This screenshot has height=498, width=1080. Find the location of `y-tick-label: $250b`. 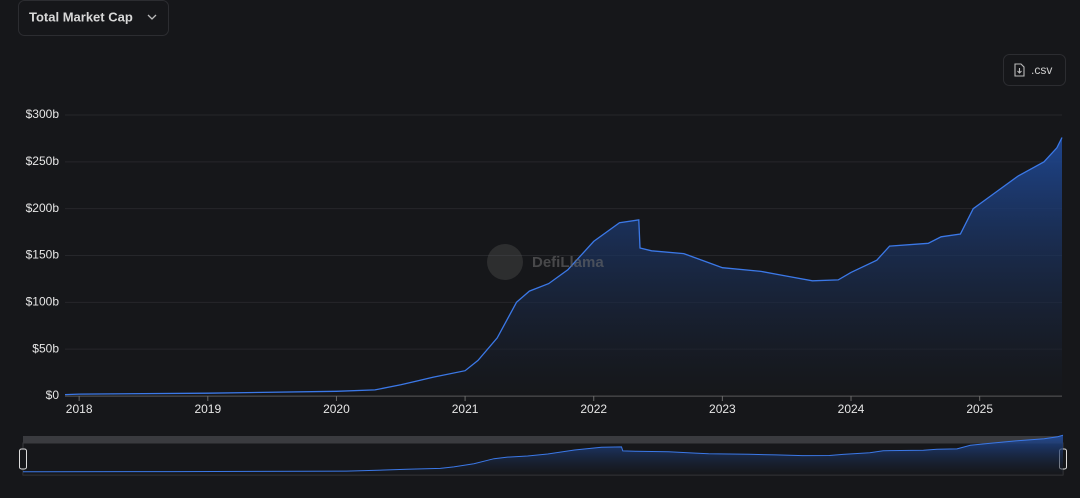

y-tick-label: $250b is located at coordinates (43, 161).